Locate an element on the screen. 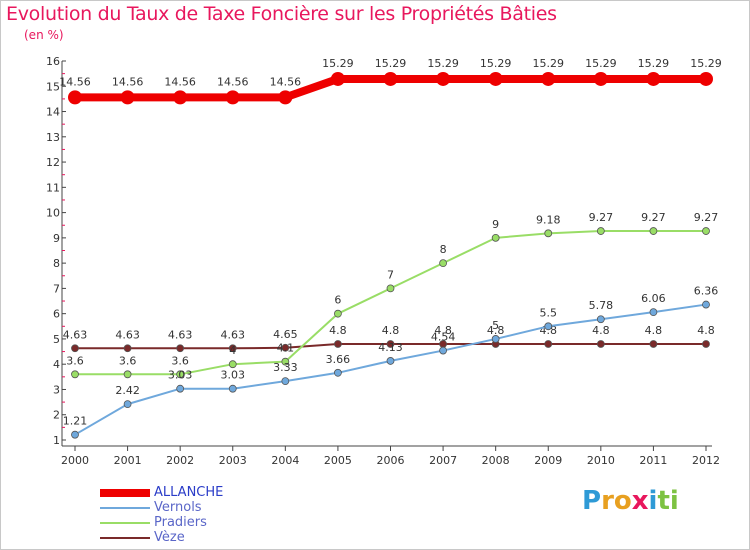 This screenshot has height=550, width=750. y-tick-label: 2 is located at coordinates (56, 415).